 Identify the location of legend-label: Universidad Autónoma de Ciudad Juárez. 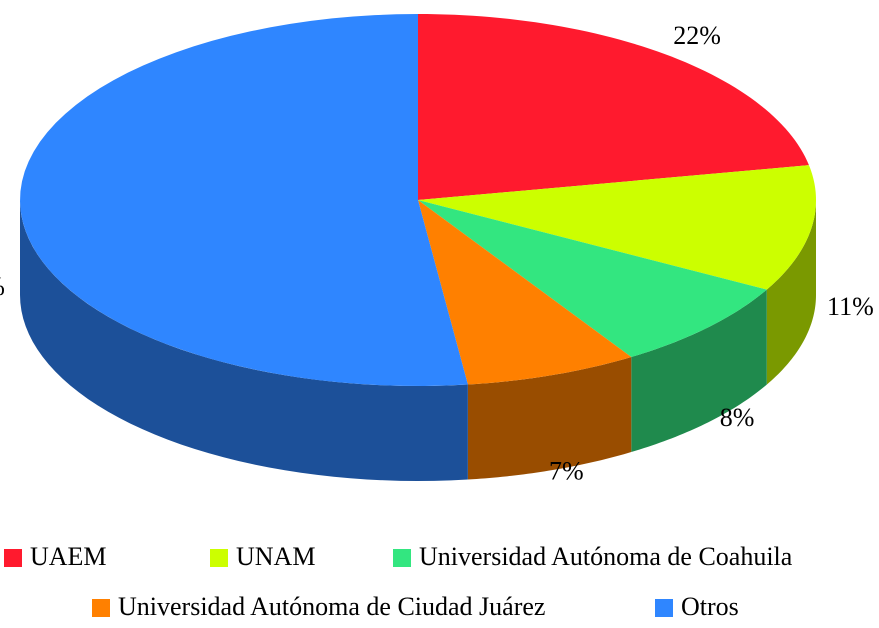
(331, 606).